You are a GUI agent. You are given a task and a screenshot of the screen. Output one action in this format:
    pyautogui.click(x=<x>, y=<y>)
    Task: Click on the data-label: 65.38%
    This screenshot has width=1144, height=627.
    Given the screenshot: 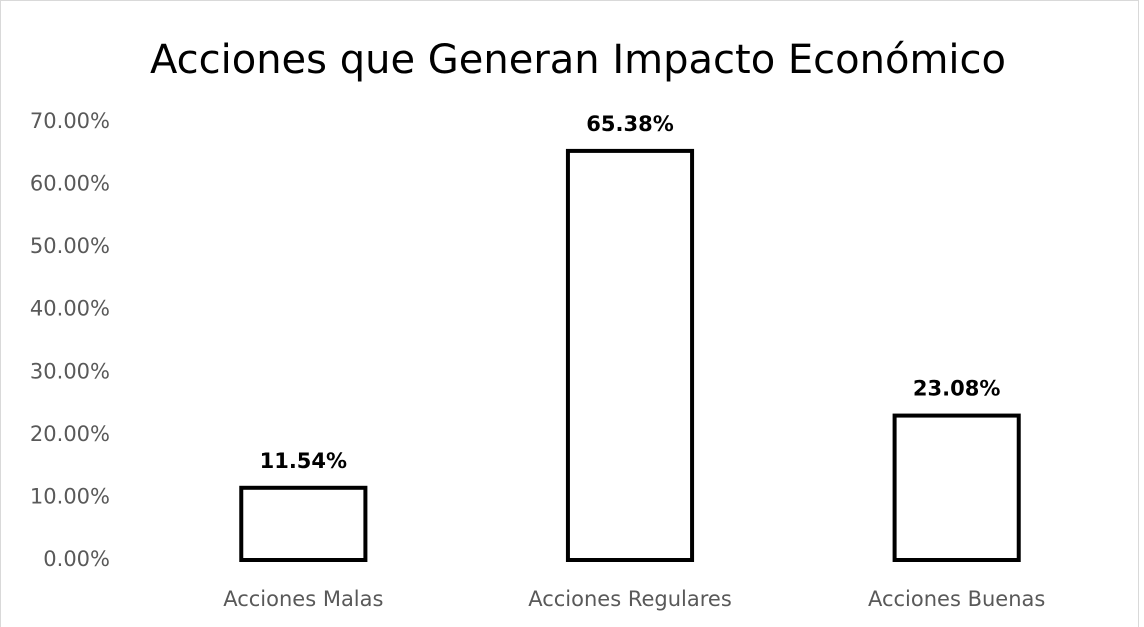 What is the action you would take?
    pyautogui.click(x=629, y=124)
    